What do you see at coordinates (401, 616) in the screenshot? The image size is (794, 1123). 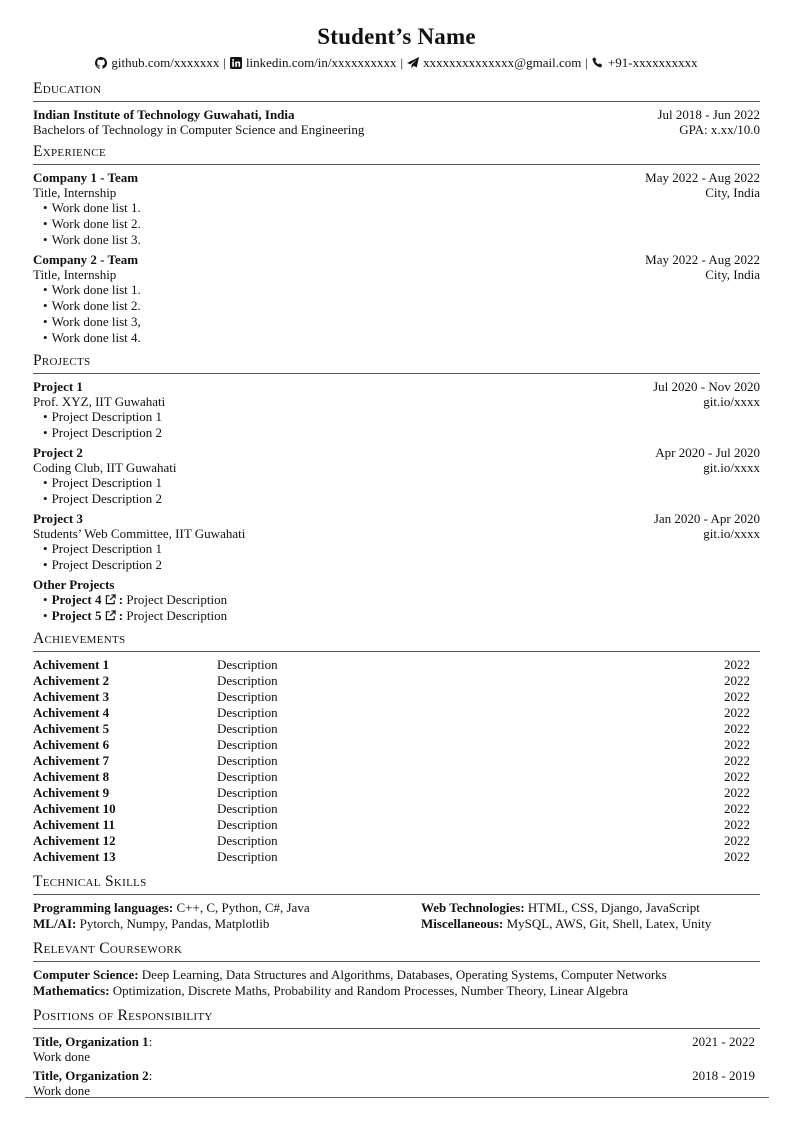 I see `other-project-item: Project 5 : Project Description` at bounding box center [401, 616].